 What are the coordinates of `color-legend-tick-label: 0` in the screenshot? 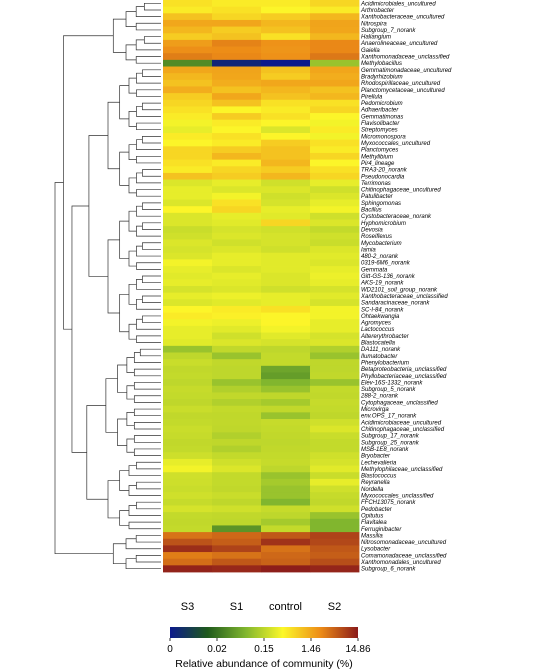 It's located at (170, 649).